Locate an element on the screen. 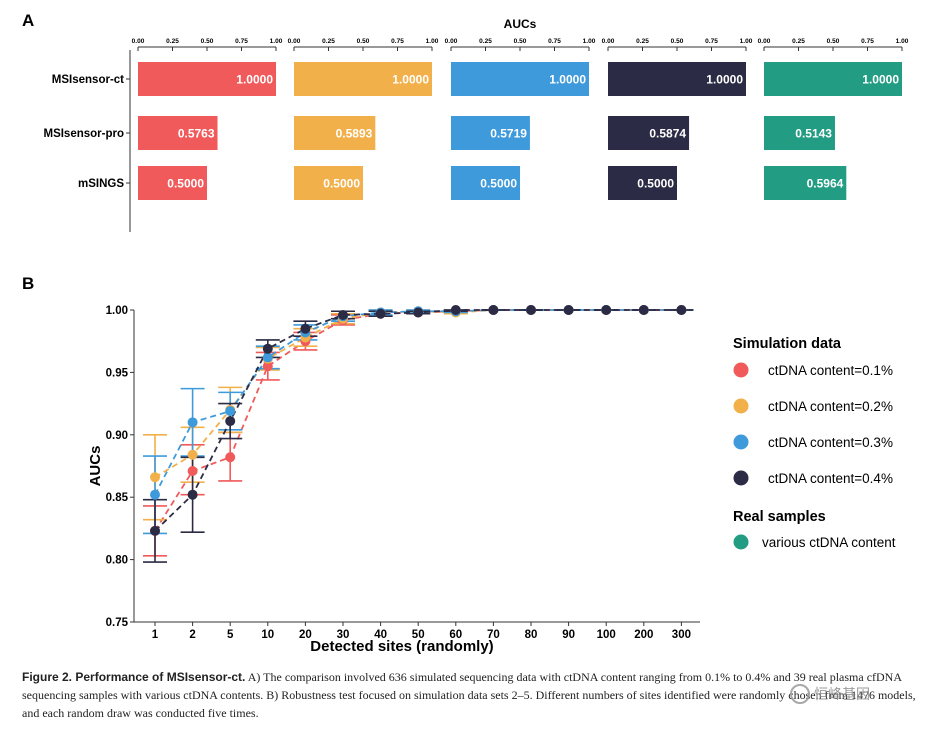 This screenshot has width=943, height=734. legend-label: ctDNA content=0.3% is located at coordinates (830, 442).